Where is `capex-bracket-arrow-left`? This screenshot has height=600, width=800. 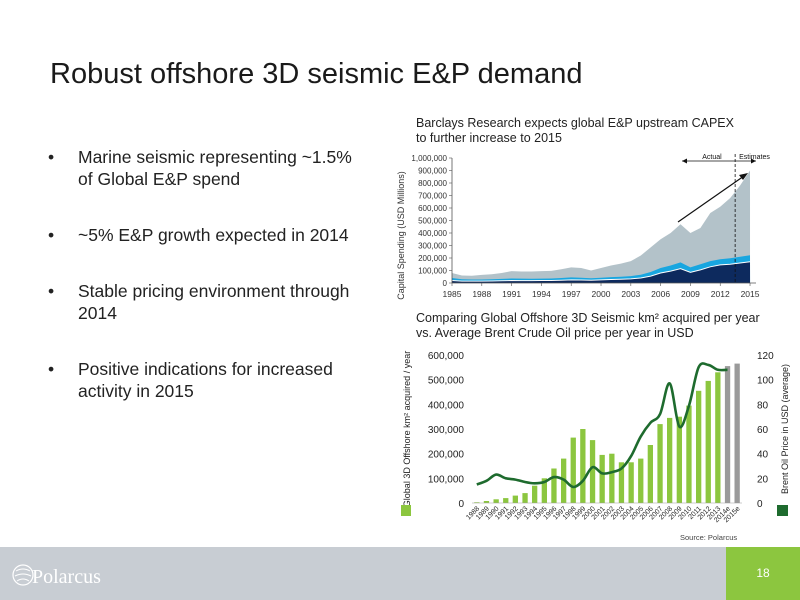
capex-bracket-arrow-left is located at coordinates (684, 161).